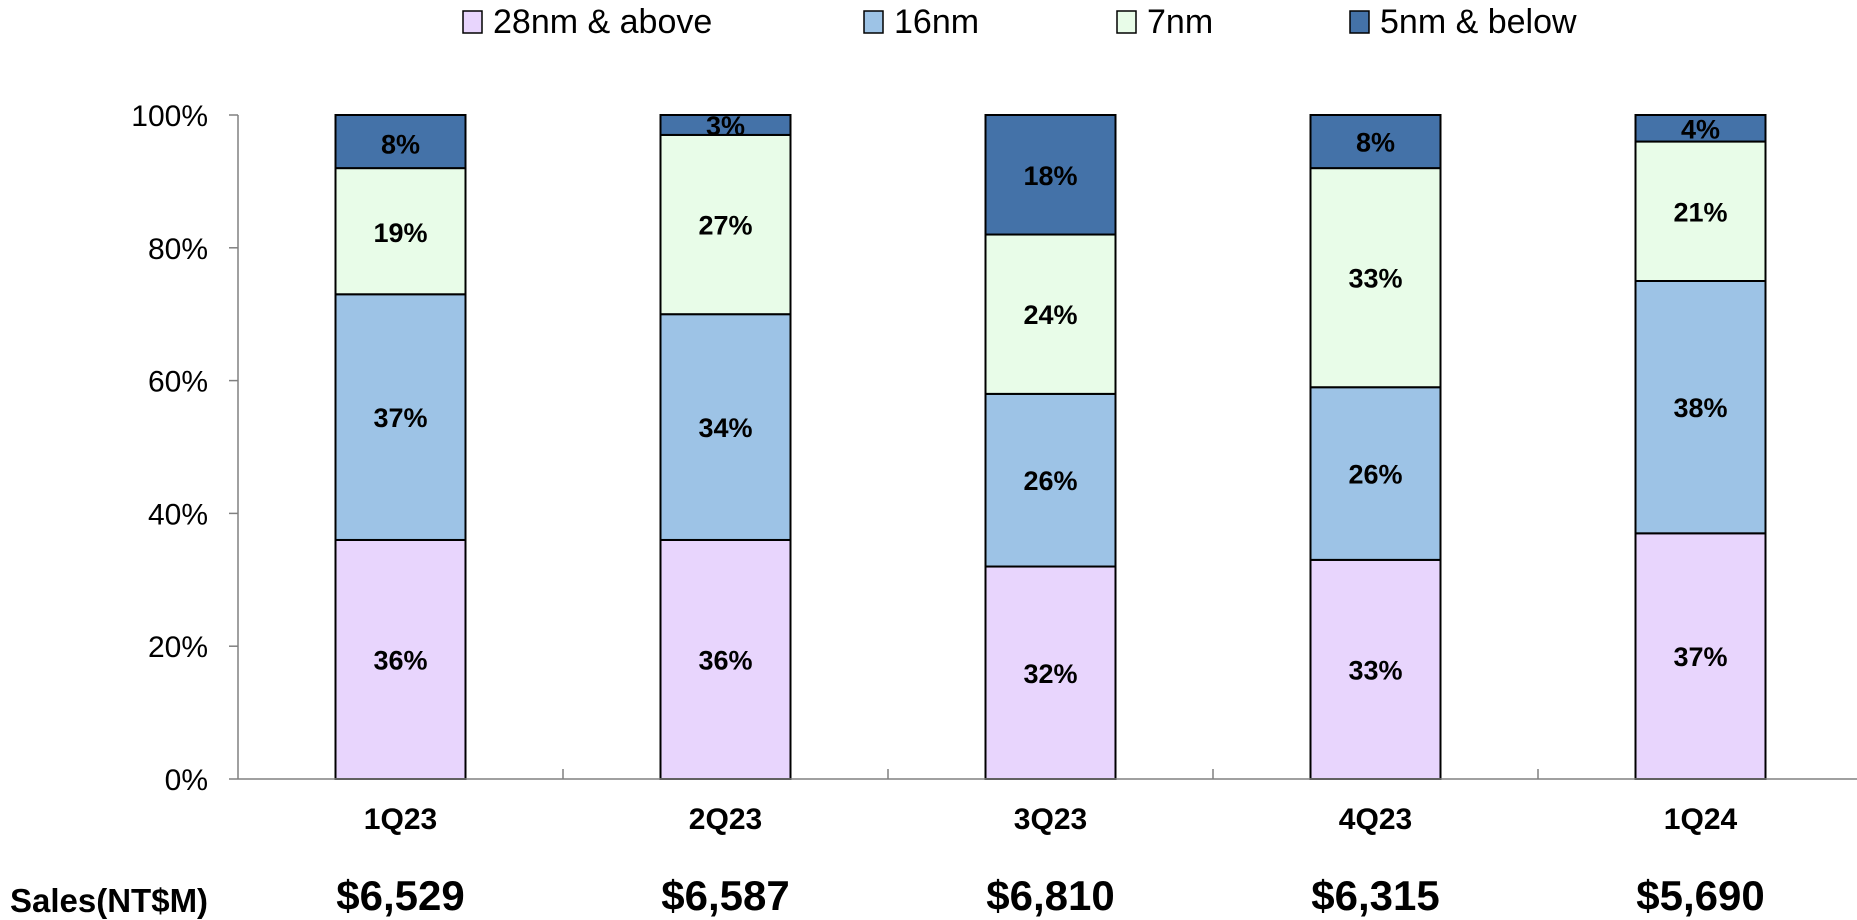 Image resolution: width=1857 pixels, height=920 pixels. I want to click on legend-label-28nm-above: 28nm & above, so click(602, 22).